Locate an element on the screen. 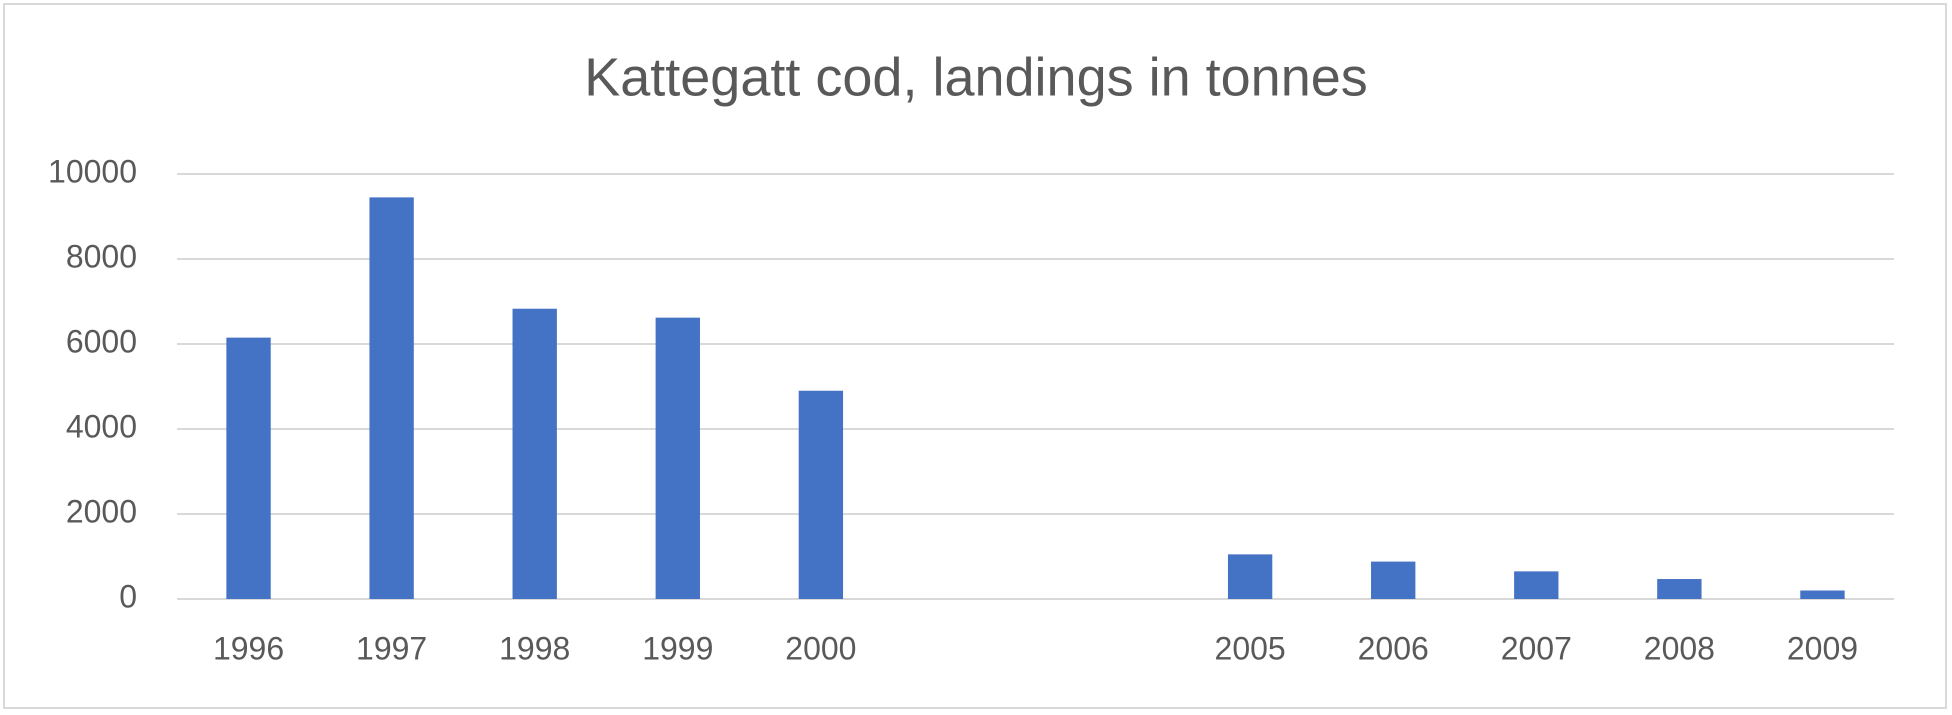 The height and width of the screenshot is (715, 1952). y-tick-label: 0 is located at coordinates (128, 596).